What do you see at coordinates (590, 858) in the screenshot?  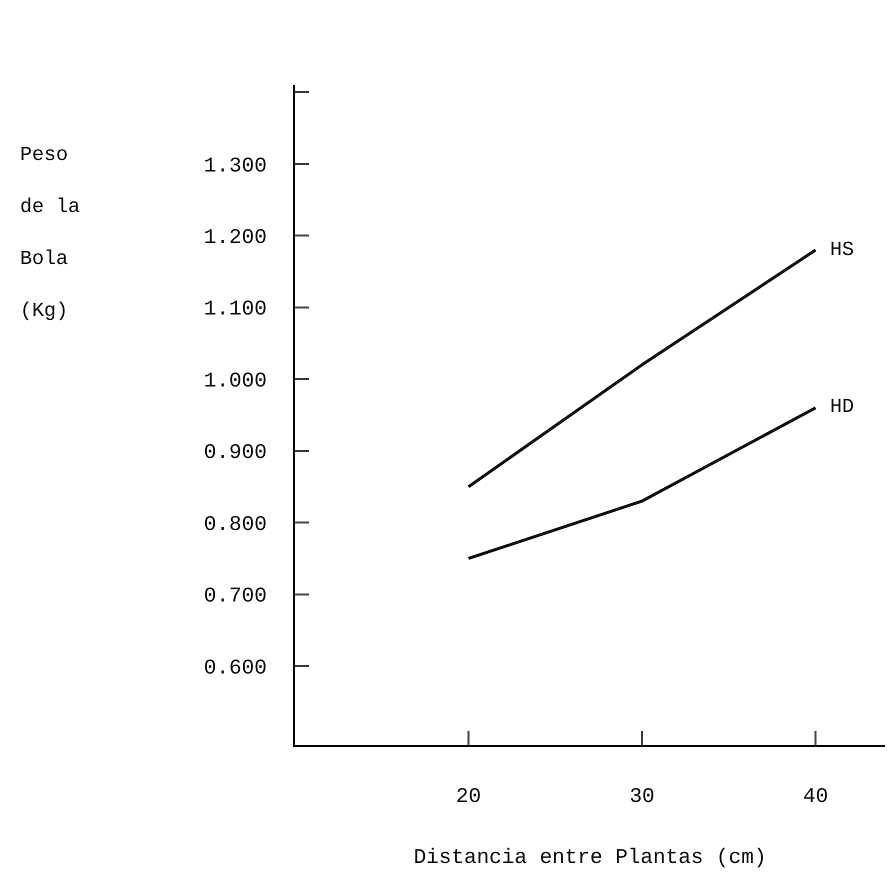 I see `x-axis-title: Distancia entre Plantas (cm)` at bounding box center [590, 858].